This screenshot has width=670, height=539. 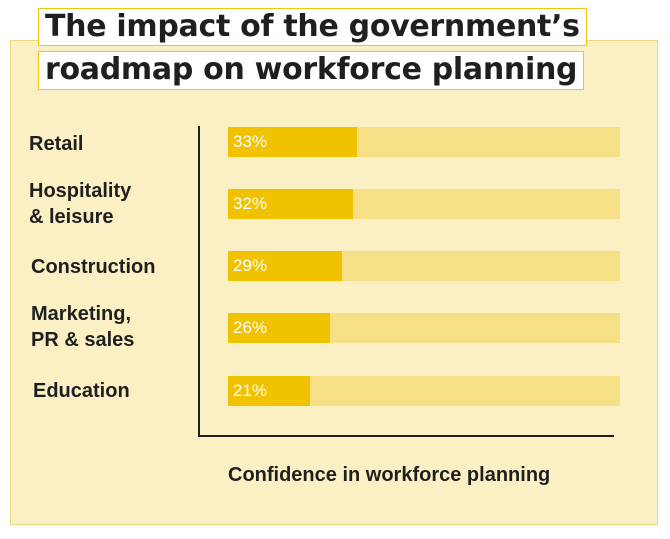 What do you see at coordinates (199, 281) in the screenshot?
I see `y-axis-line` at bounding box center [199, 281].